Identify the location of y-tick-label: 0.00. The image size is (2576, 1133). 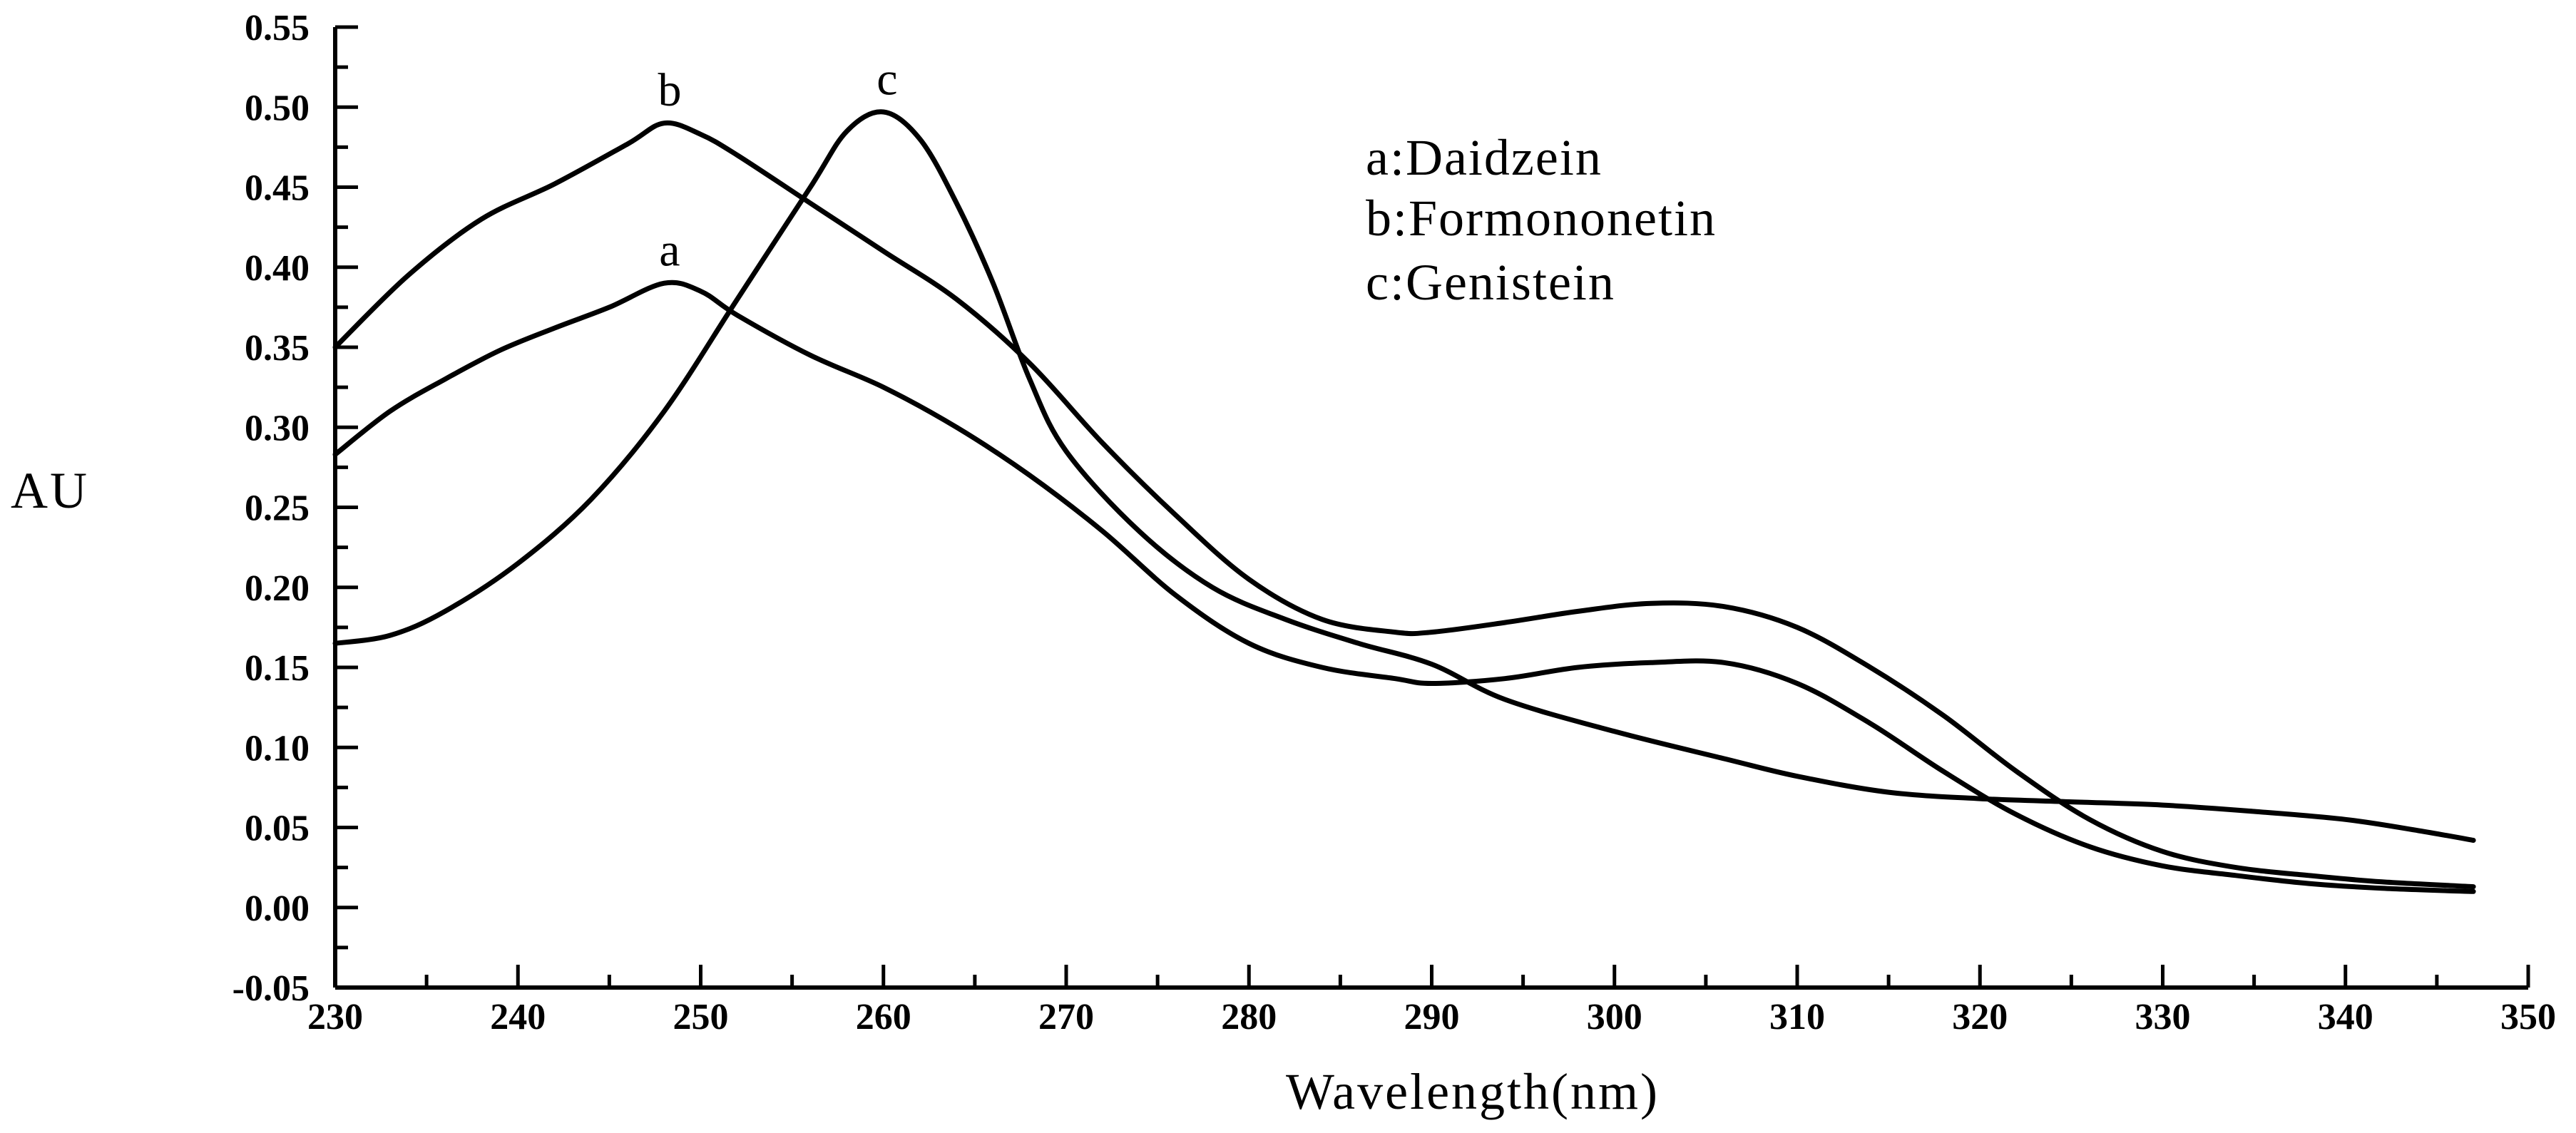
(278, 908).